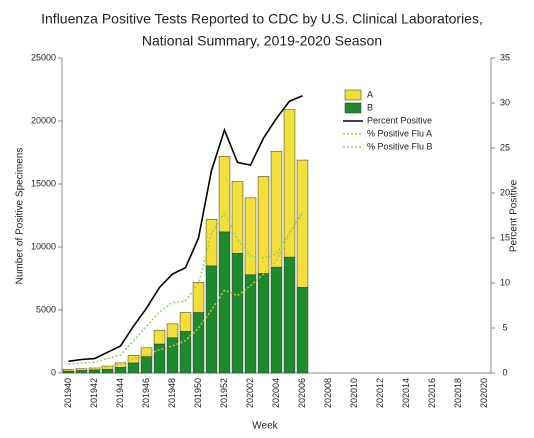  I want to click on y-tick-label: 10000, so click(43, 246).